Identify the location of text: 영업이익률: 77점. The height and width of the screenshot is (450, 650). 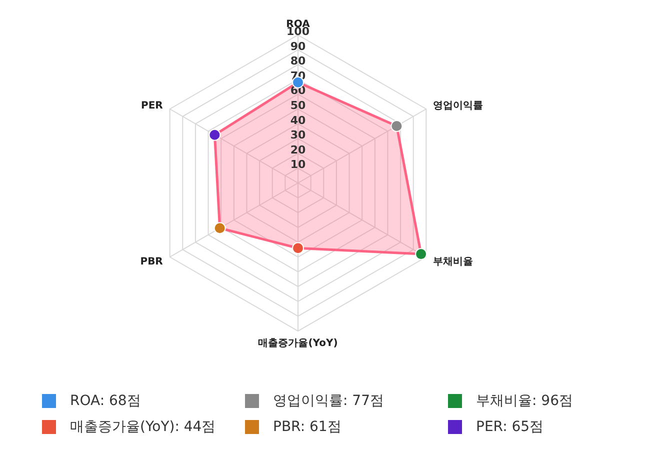
(328, 401).